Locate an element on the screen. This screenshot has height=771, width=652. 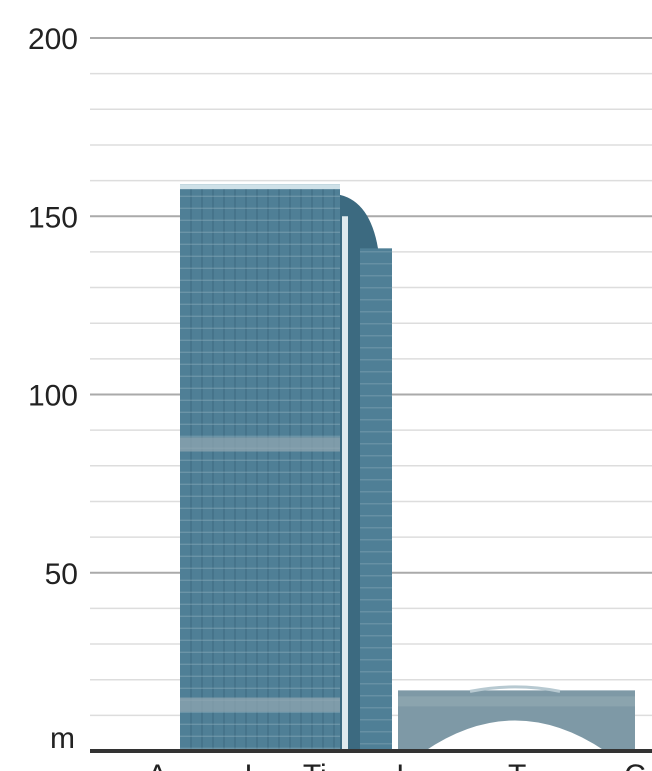
height-tick-label: 100 is located at coordinates (53, 396).